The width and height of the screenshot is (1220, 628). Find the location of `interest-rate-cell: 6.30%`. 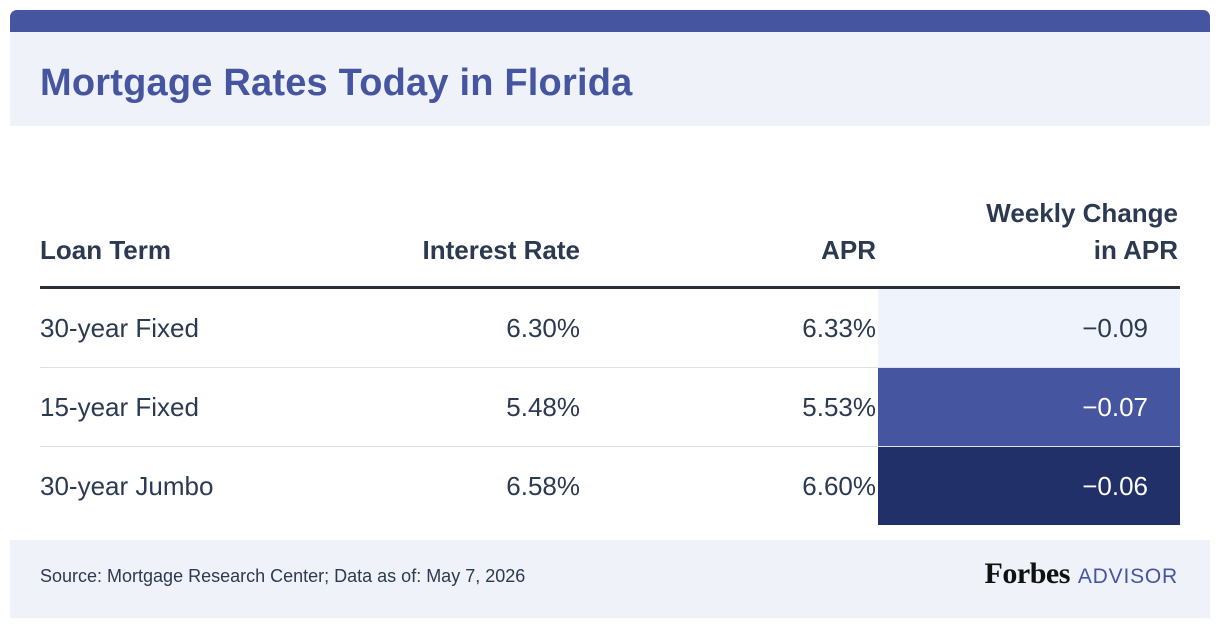

interest-rate-cell: 6.30% is located at coordinates (543, 328).